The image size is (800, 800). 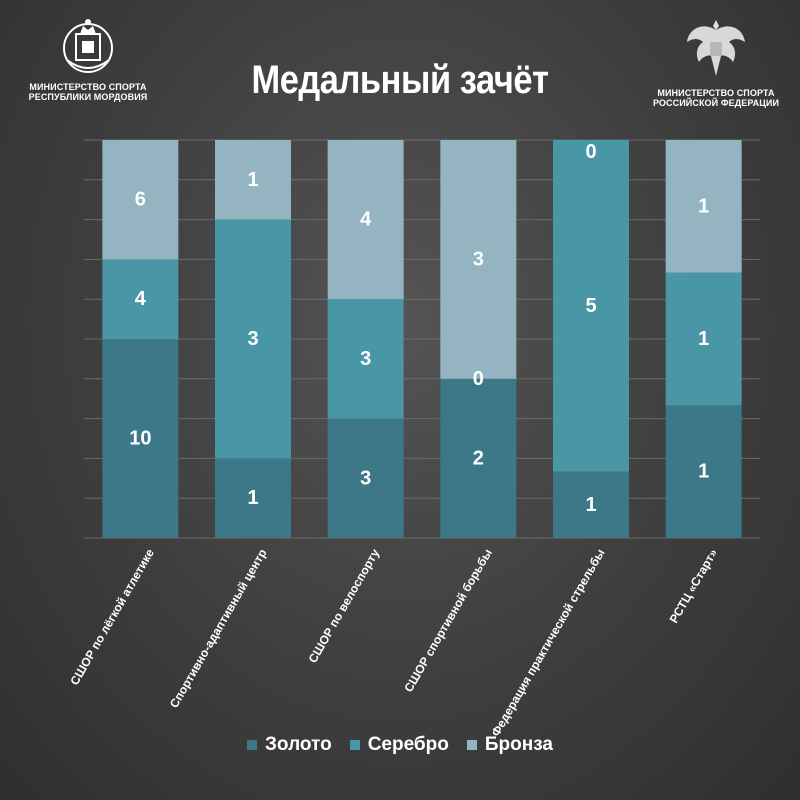 I want to click on data-label-silver-4: 5, so click(x=590, y=306).